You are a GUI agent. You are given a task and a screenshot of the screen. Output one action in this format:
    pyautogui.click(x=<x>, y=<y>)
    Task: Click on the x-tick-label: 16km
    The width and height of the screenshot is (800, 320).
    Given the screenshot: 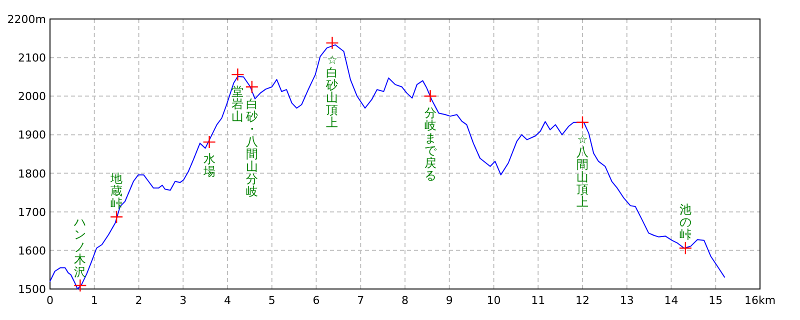 What is the action you would take?
    pyautogui.click(x=760, y=300)
    